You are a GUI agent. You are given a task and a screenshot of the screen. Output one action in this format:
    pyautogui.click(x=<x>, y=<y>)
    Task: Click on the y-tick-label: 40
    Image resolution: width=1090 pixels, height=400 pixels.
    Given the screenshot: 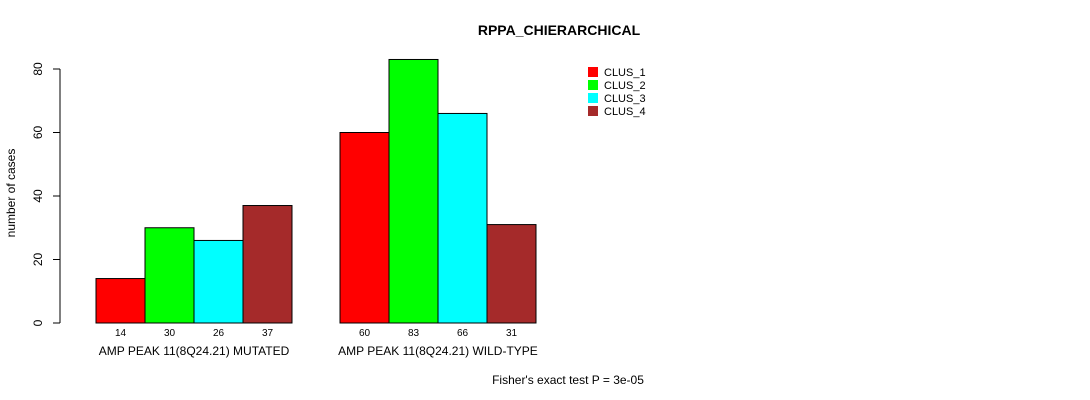 What is the action you would take?
    pyautogui.click(x=38, y=196)
    